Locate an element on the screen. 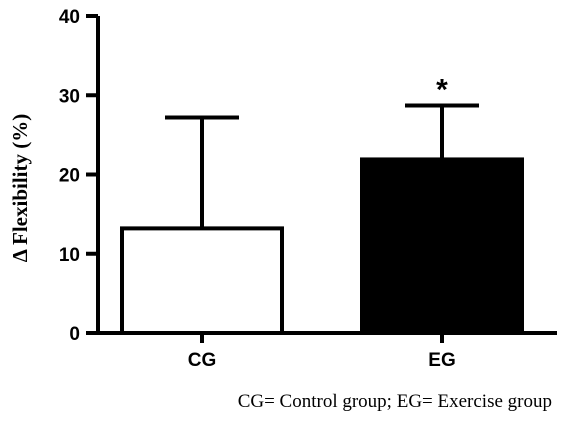  annotations: * is located at coordinates (442, 90).